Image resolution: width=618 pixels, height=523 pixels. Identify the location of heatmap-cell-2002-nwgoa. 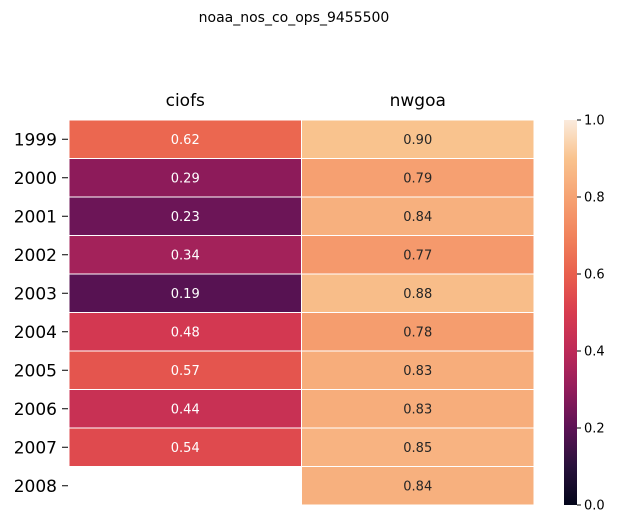
(418, 255).